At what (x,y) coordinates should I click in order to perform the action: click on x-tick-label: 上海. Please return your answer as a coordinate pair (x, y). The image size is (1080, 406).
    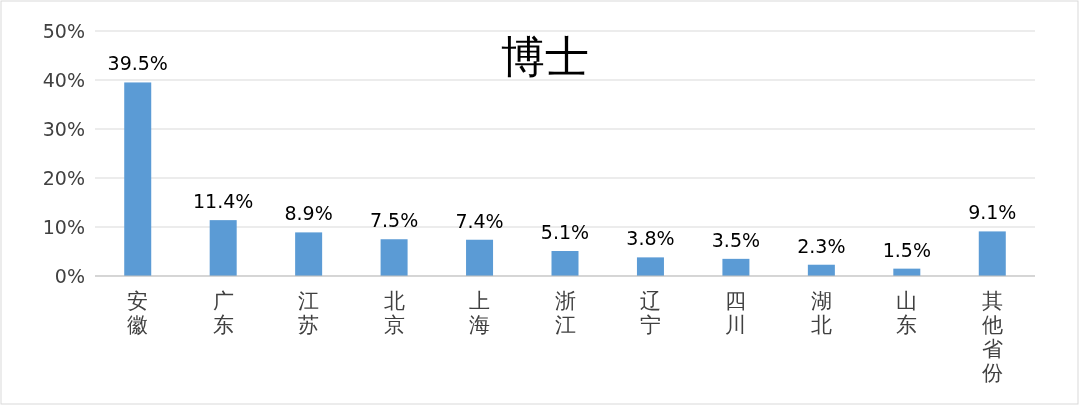
    Looking at the image, I should click on (480, 313).